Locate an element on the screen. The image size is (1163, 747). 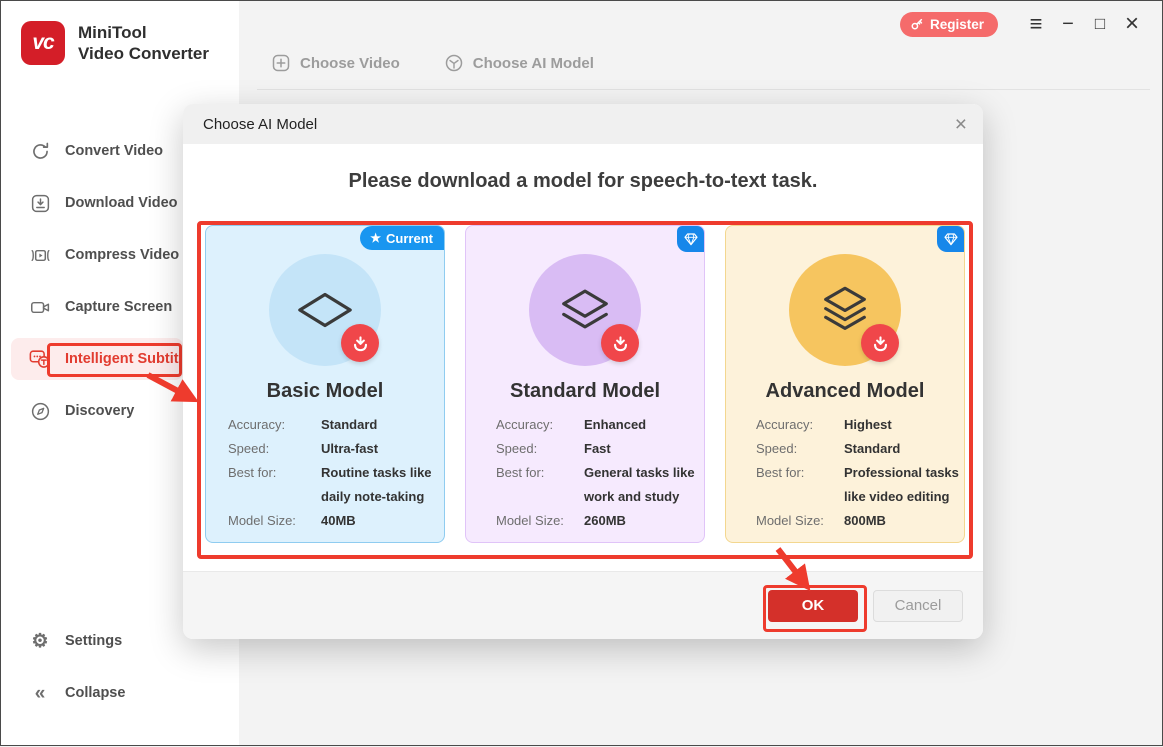
sidebar-item-compress-video: Compress Video is located at coordinates (120, 255).